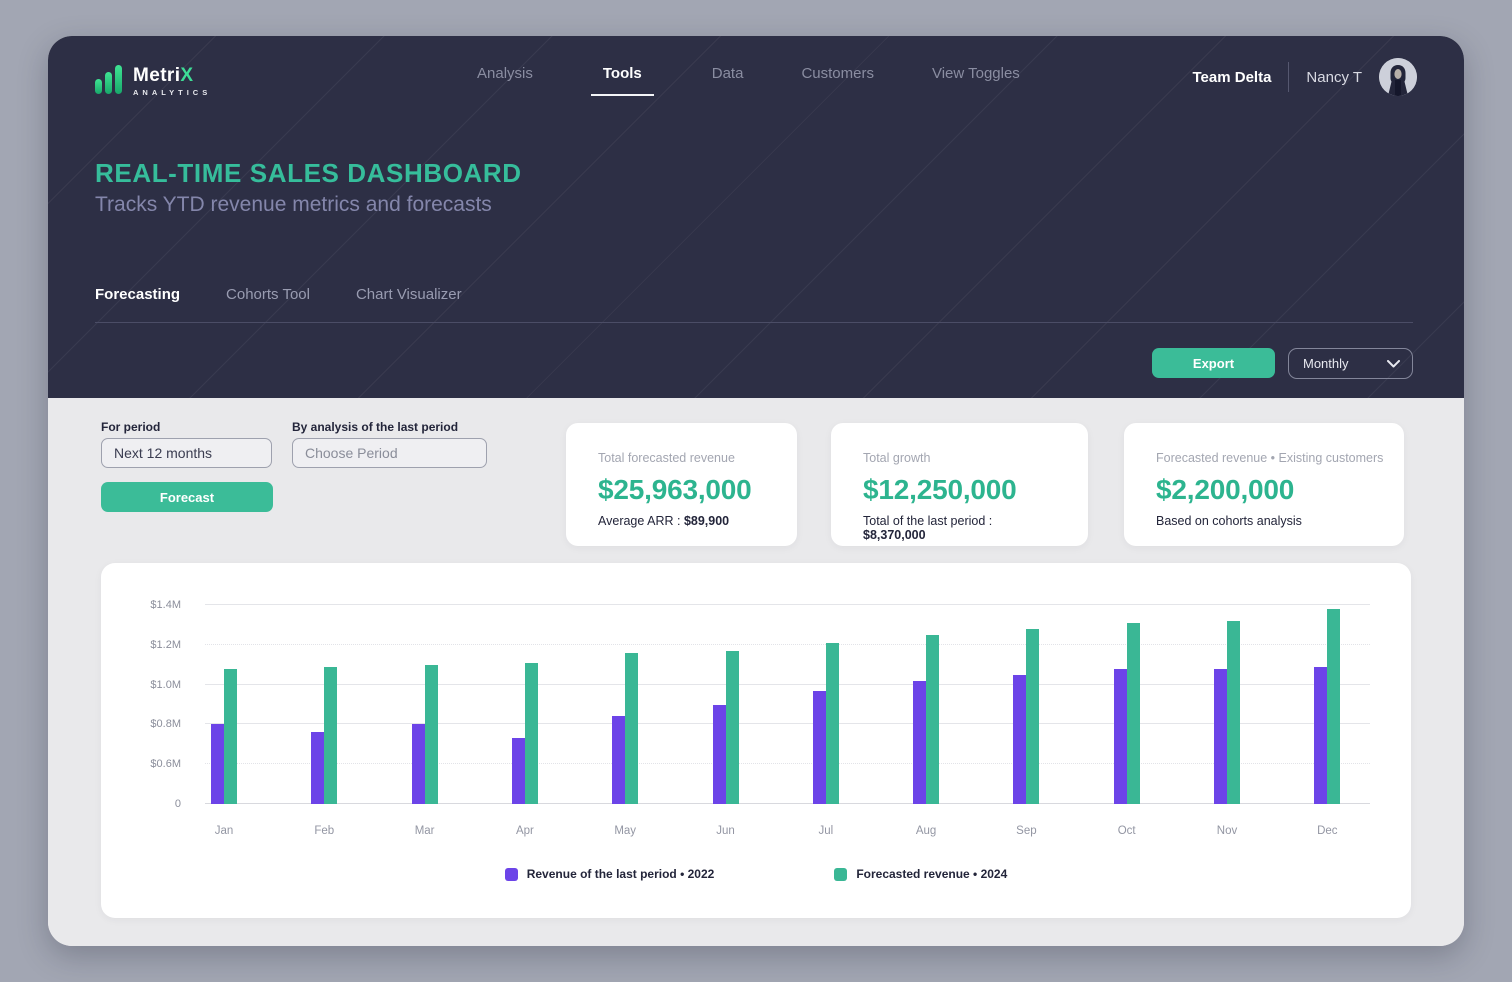  Describe the element at coordinates (1327, 831) in the screenshot. I see `x-axis-label: Dec` at that location.